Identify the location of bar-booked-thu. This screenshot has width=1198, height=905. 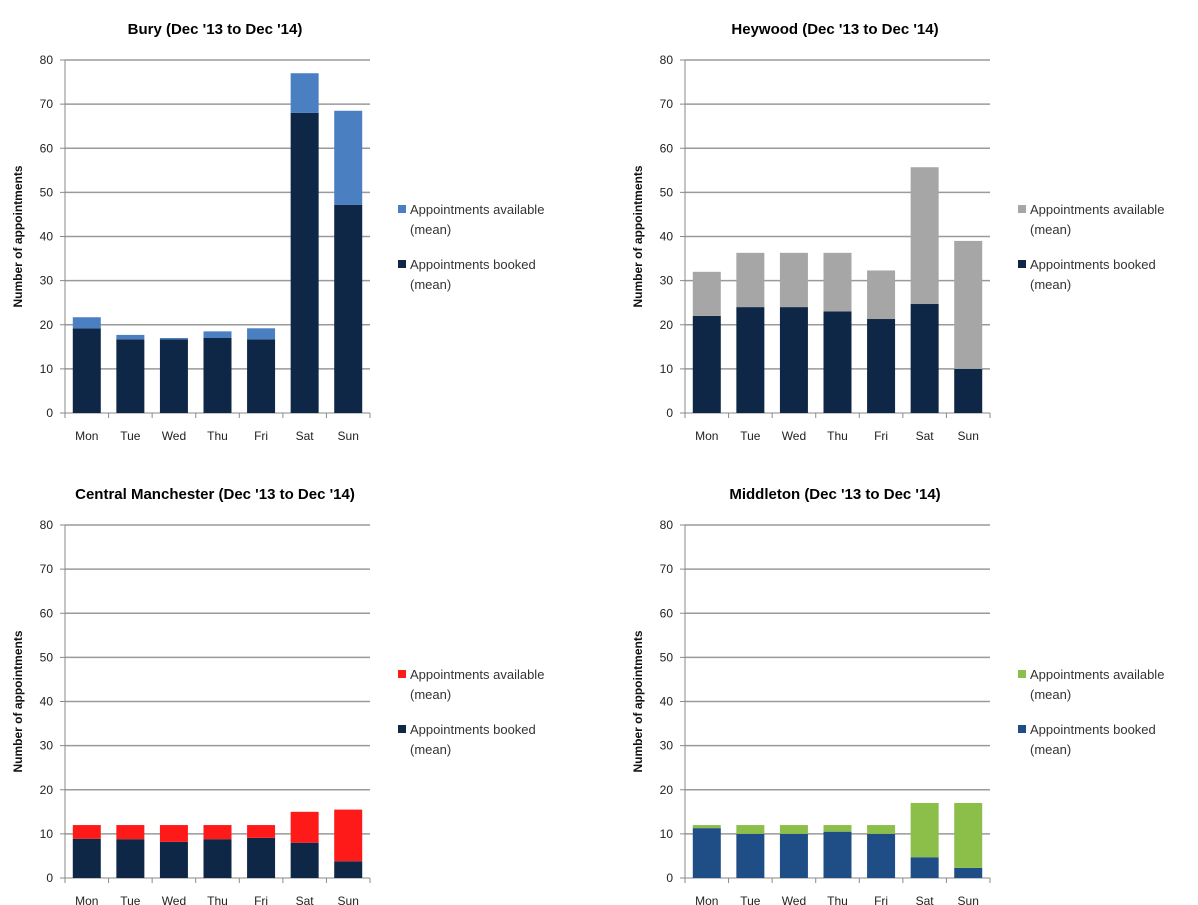
(217, 858).